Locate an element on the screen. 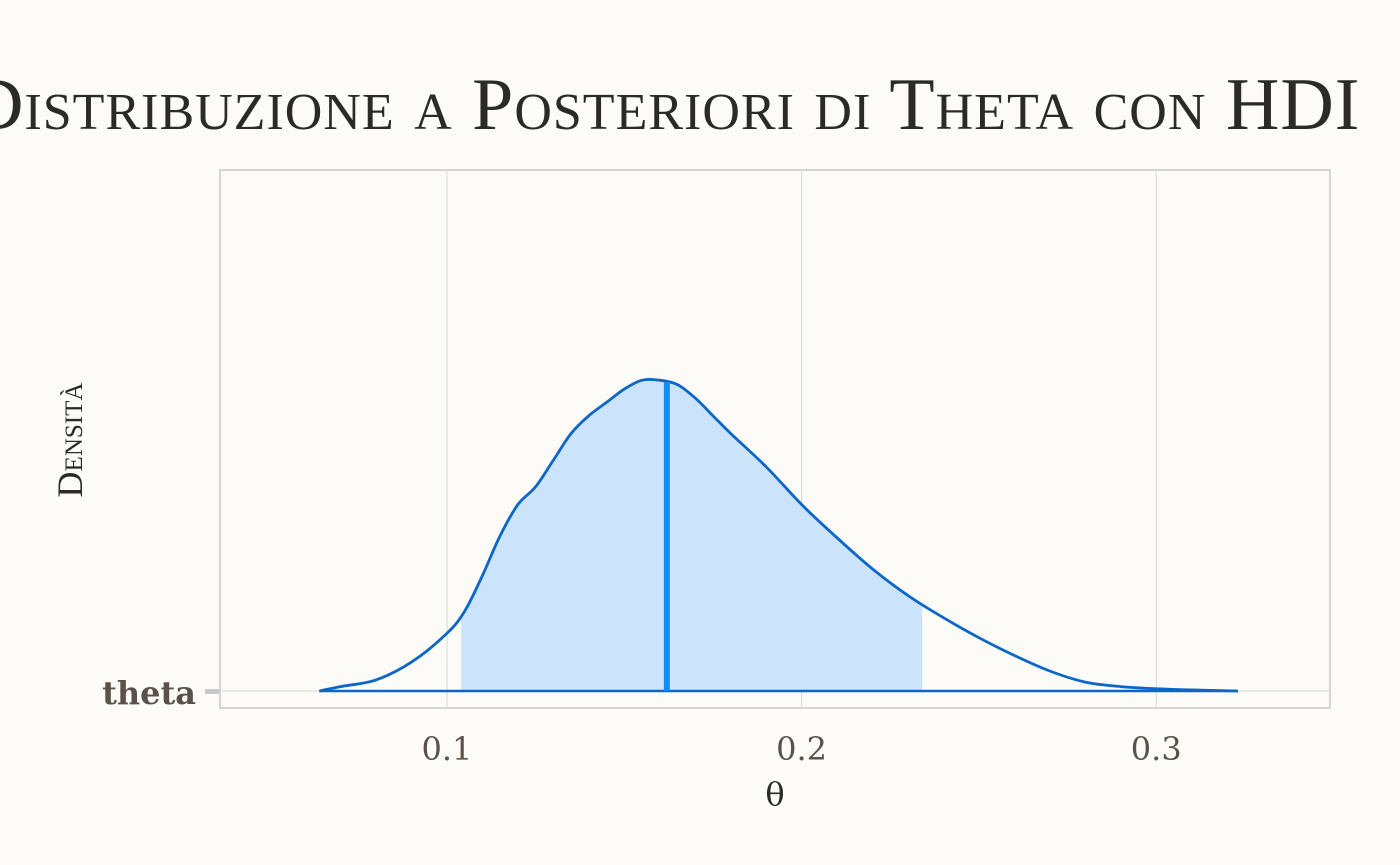 The image size is (1400, 865). x-tick-label-0: 0.1 is located at coordinates (447, 749).